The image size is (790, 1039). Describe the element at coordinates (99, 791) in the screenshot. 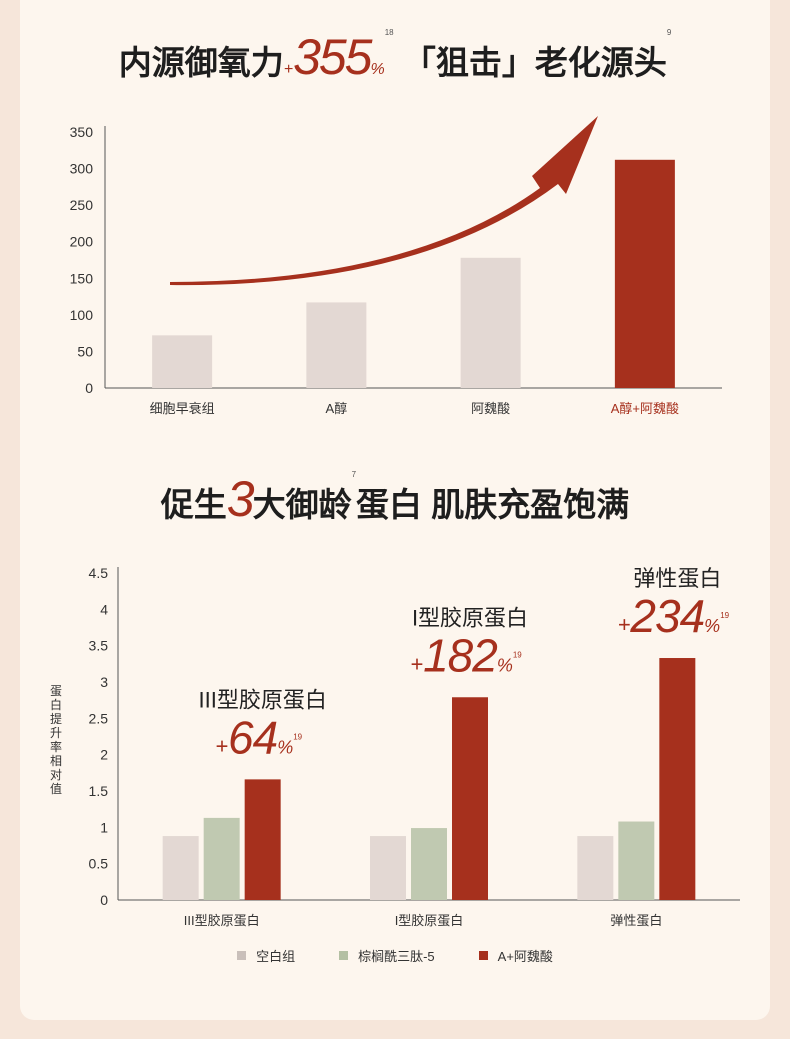

I see `y-tick-label: 1.5` at that location.